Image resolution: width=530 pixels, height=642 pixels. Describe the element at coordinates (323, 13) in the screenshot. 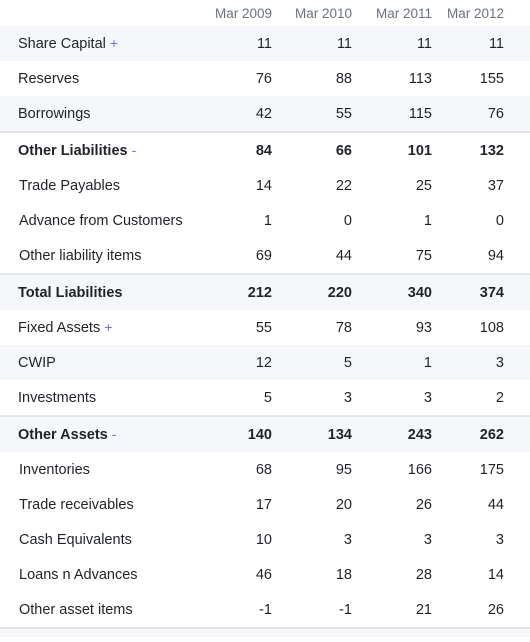

I see `year-header-2010: Mar 2010` at that location.